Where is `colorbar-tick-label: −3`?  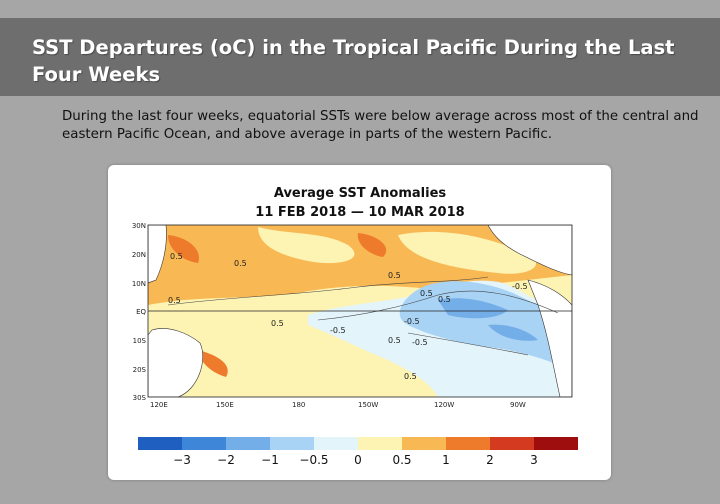
colorbar-tick-label: −3 is located at coordinates (182, 460).